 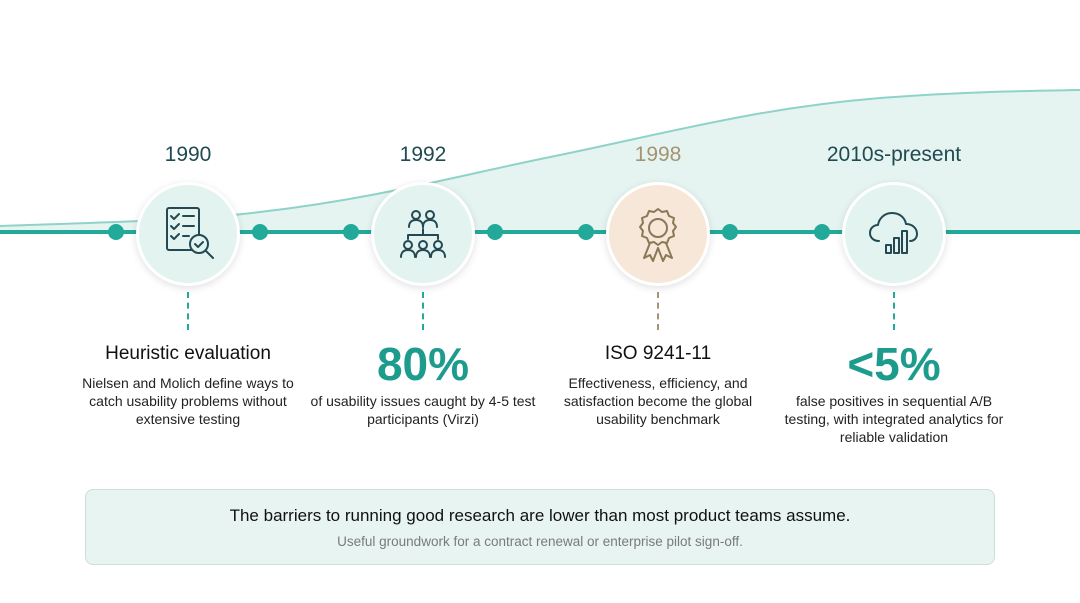 What do you see at coordinates (423, 364) in the screenshot?
I see `stat-value: 80%` at bounding box center [423, 364].